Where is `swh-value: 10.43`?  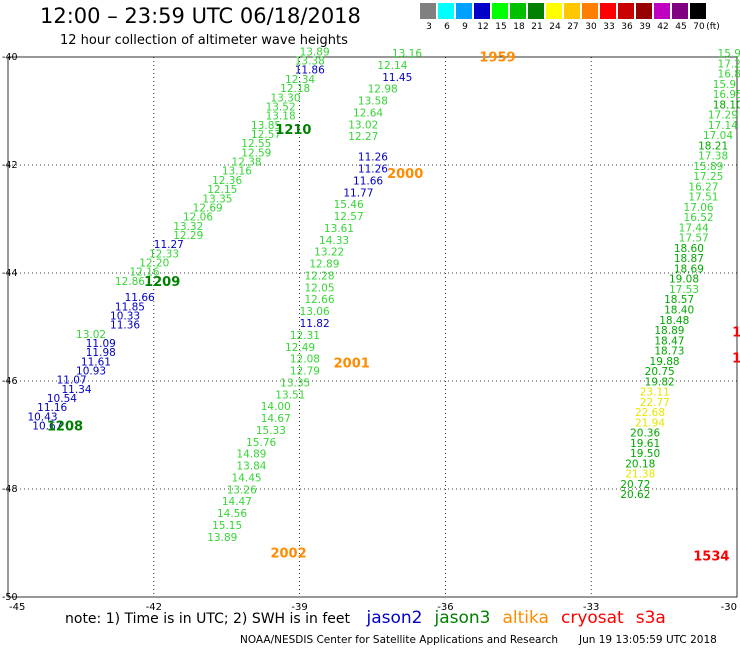 swh-value: 10.43 is located at coordinates (42, 417).